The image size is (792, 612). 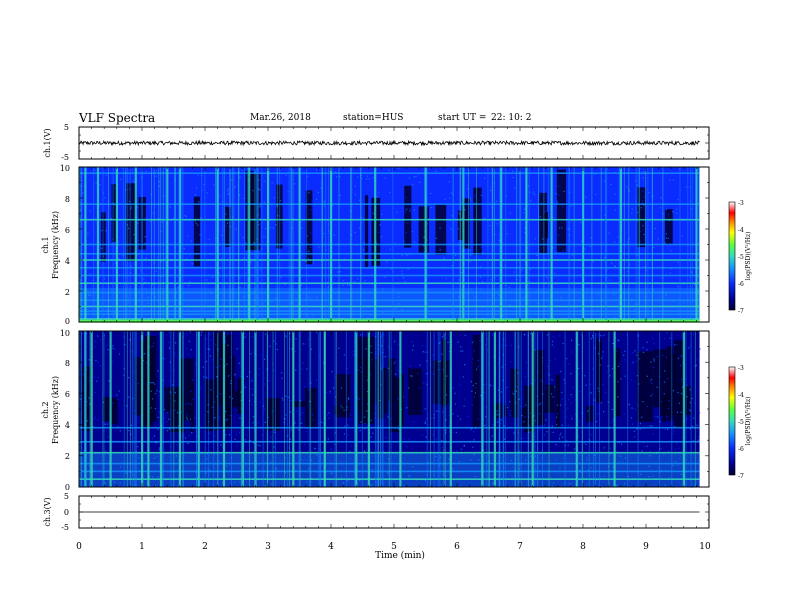 What do you see at coordinates (67, 261) in the screenshot?
I see `ch1-freq-tick-4: 4` at bounding box center [67, 261].